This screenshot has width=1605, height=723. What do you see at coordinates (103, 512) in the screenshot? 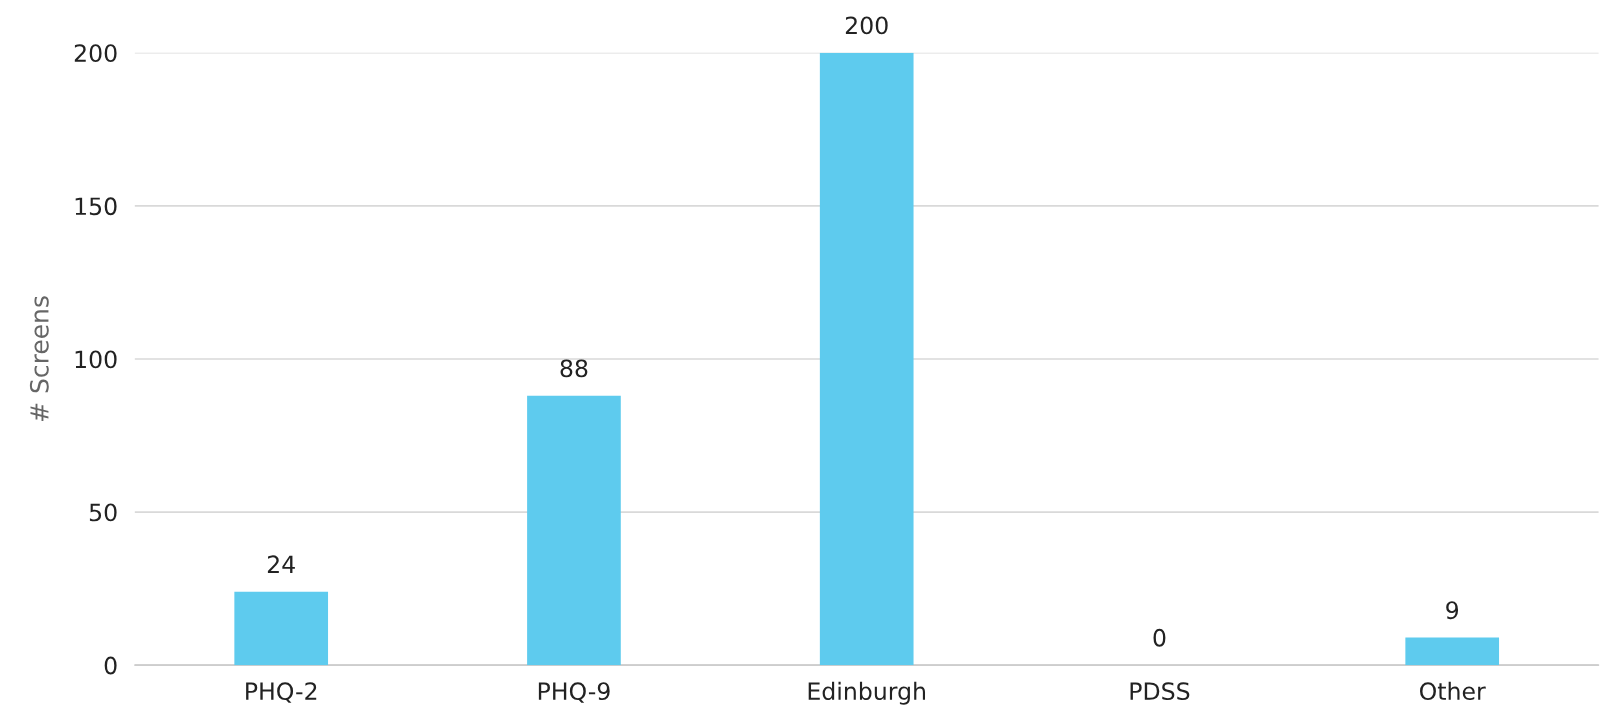
I see `y-tick-label: 50` at bounding box center [103, 512].